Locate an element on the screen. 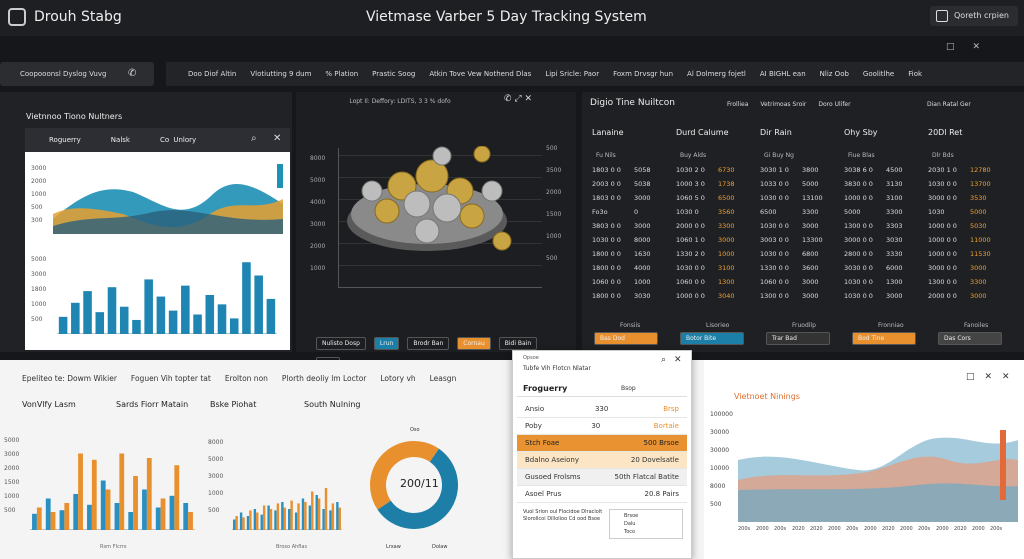  button: Das Cors is located at coordinates (970, 338).